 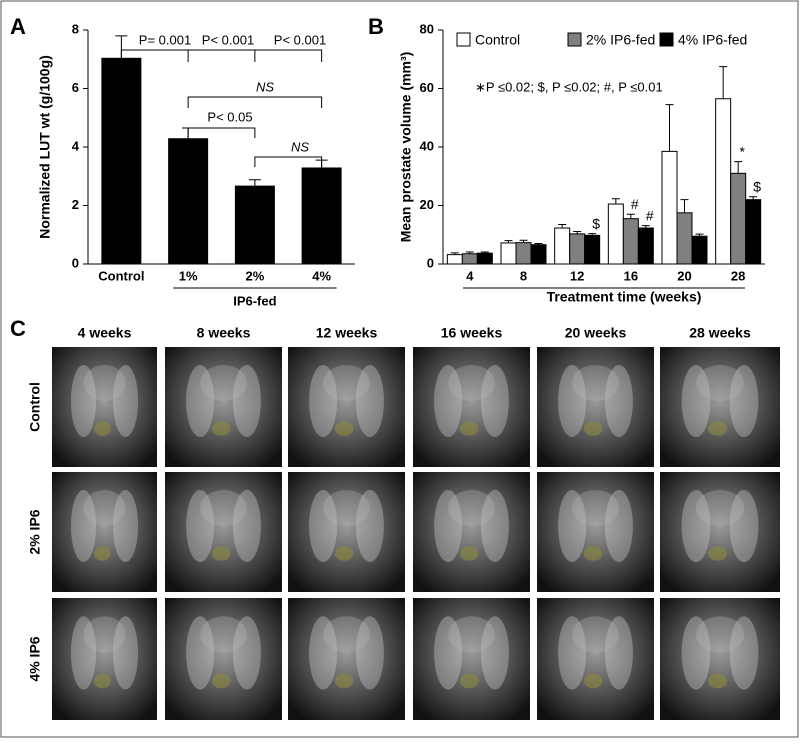 I want to click on x-tick-label: Control, so click(x=121, y=275).